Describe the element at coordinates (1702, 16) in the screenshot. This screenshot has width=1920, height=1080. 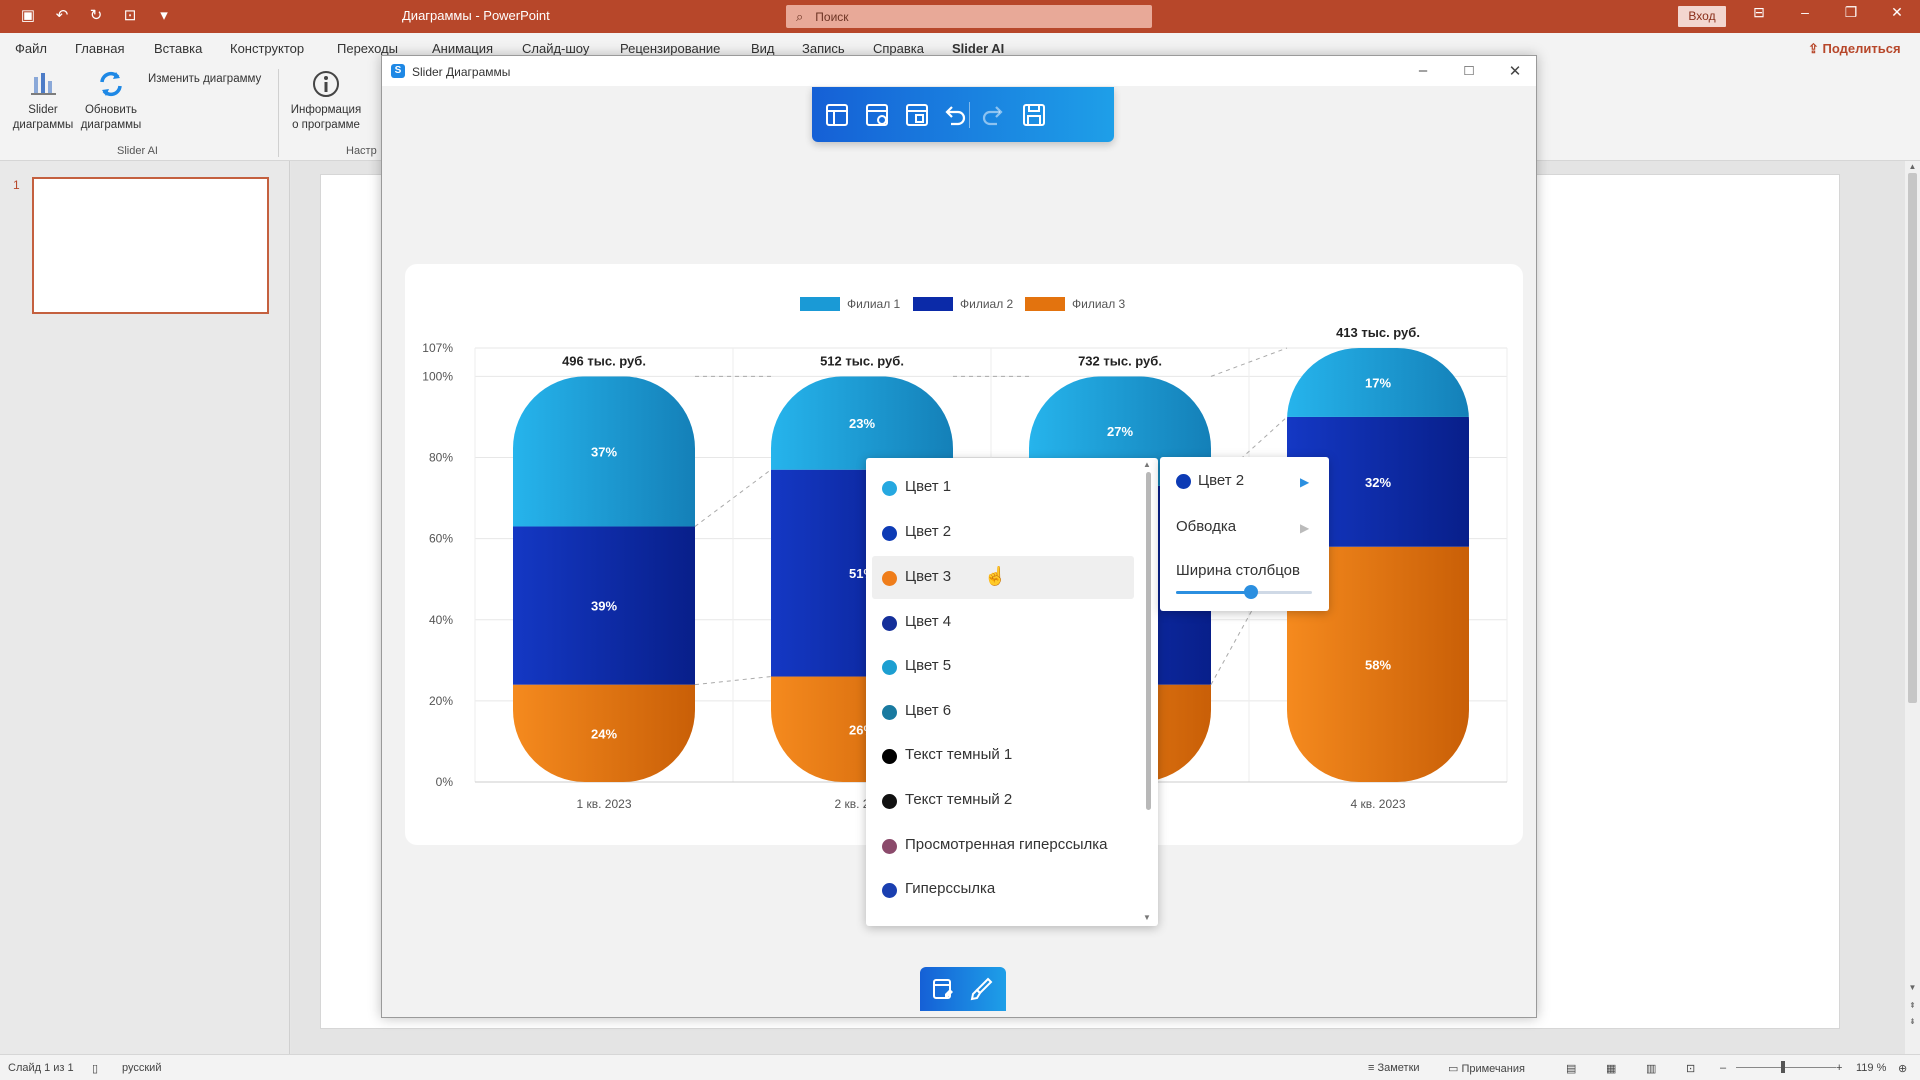
I see `sign-in-button: Вход` at that location.